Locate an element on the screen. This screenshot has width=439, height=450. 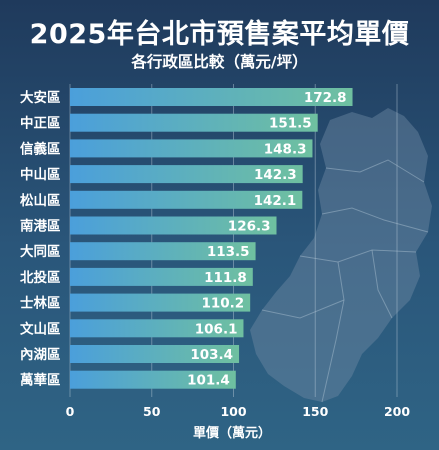
value-label: 148.3 is located at coordinates (285, 149).